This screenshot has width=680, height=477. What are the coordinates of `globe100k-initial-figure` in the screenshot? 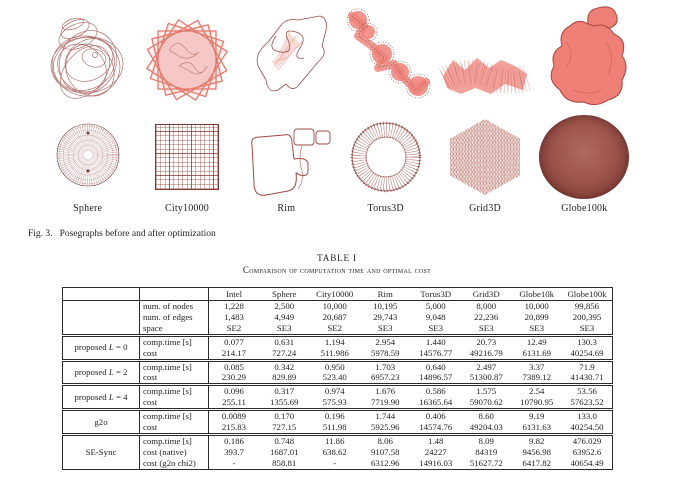 It's located at (584, 58).